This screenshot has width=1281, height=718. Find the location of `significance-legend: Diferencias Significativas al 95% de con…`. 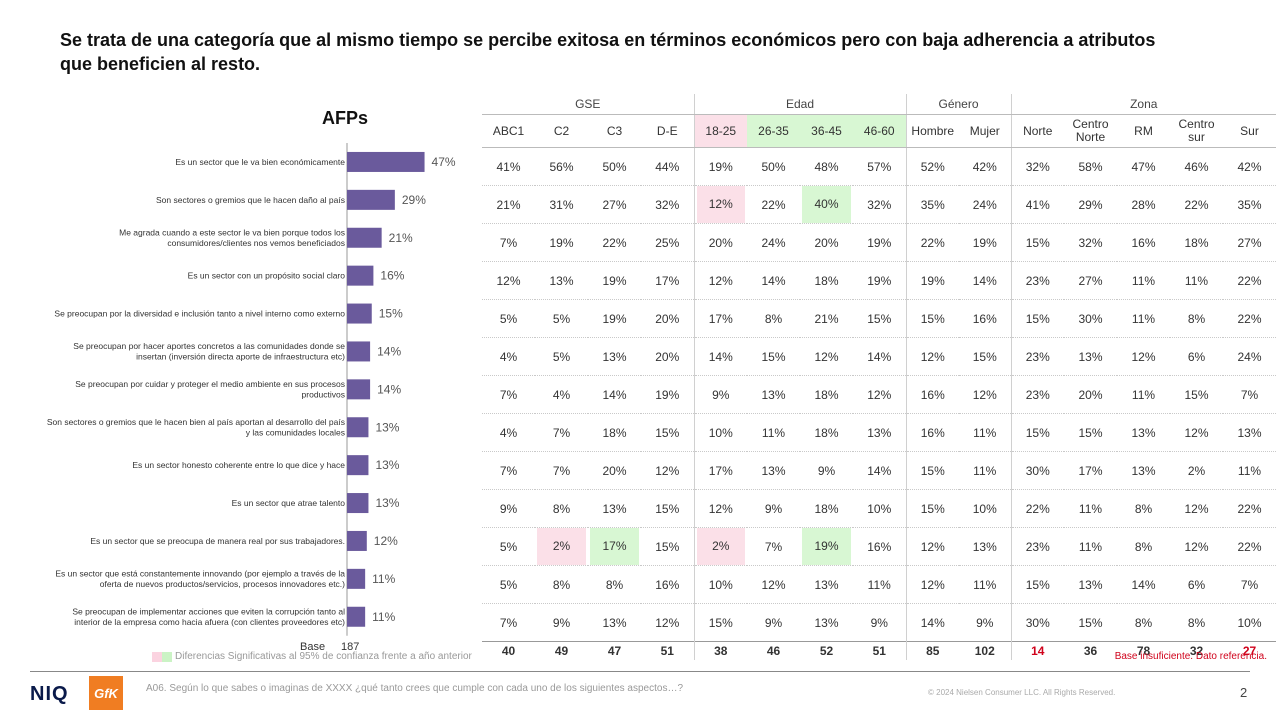

significance-legend: Diferencias Significativas al 95% de con… is located at coordinates (312, 656).